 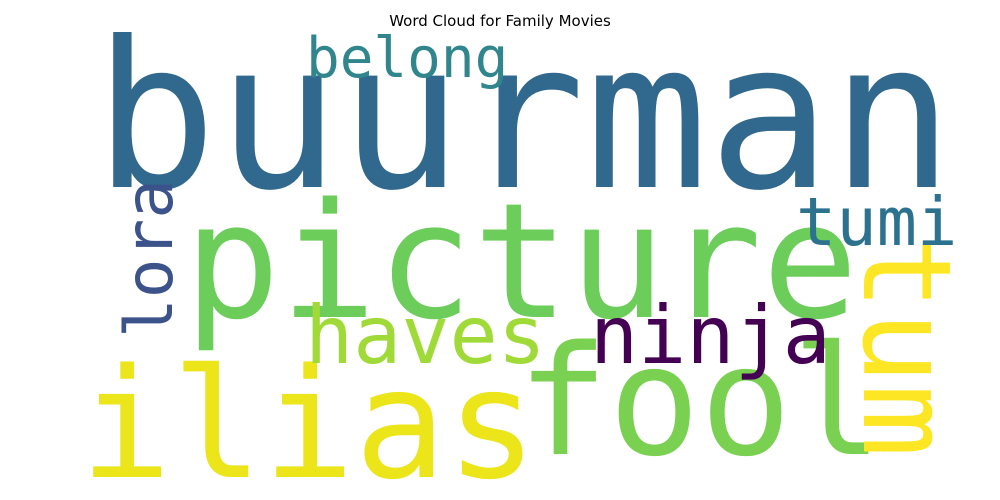 What do you see at coordinates (500, 21) in the screenshot?
I see `chart-title: Word Cloud for Family Movies` at bounding box center [500, 21].